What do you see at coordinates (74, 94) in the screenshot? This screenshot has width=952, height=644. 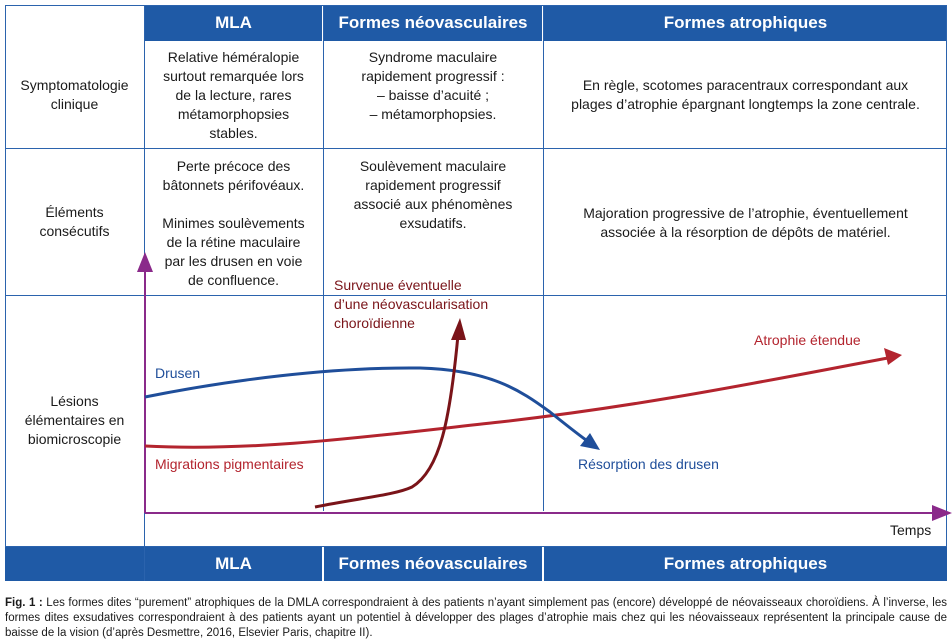 I see `row-label-symptomatologie: Symptomatologie clinique` at bounding box center [74, 94].